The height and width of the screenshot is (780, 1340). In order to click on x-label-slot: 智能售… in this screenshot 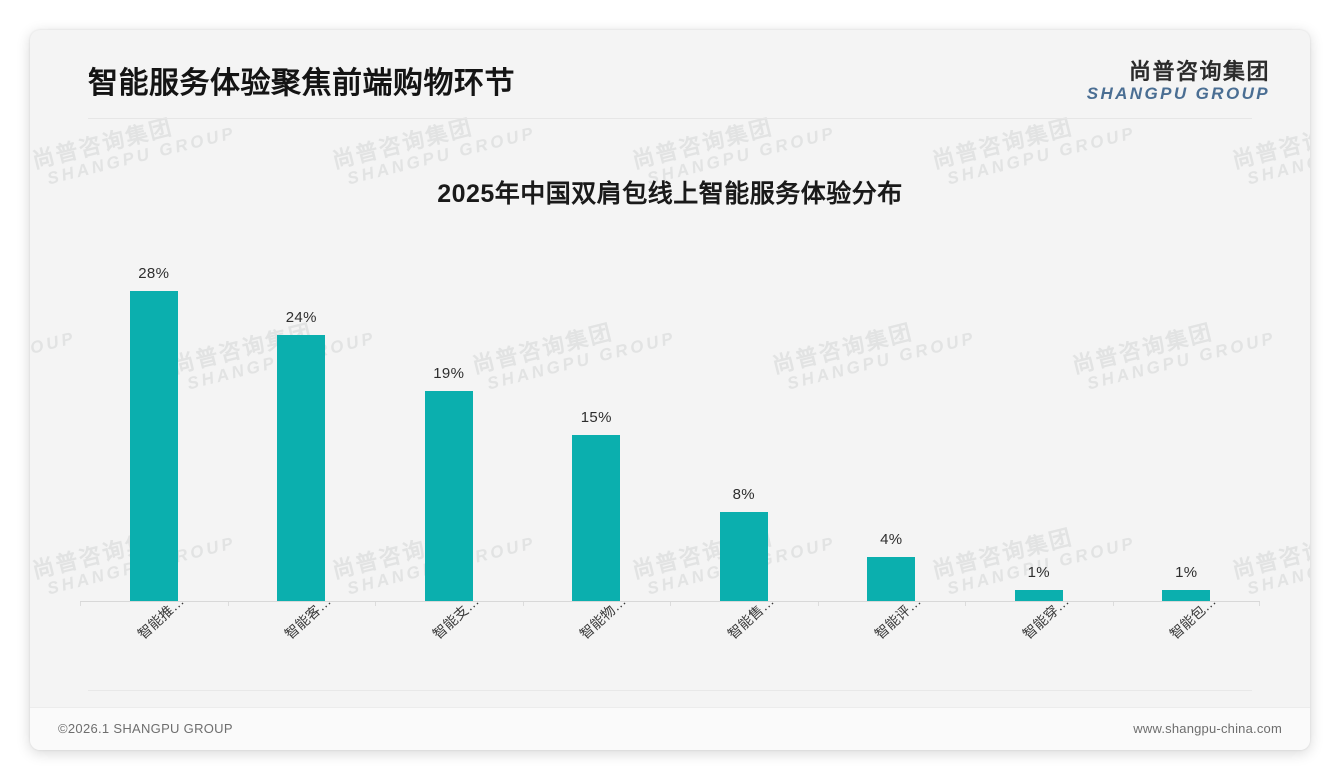, I will do `click(744, 633)`.